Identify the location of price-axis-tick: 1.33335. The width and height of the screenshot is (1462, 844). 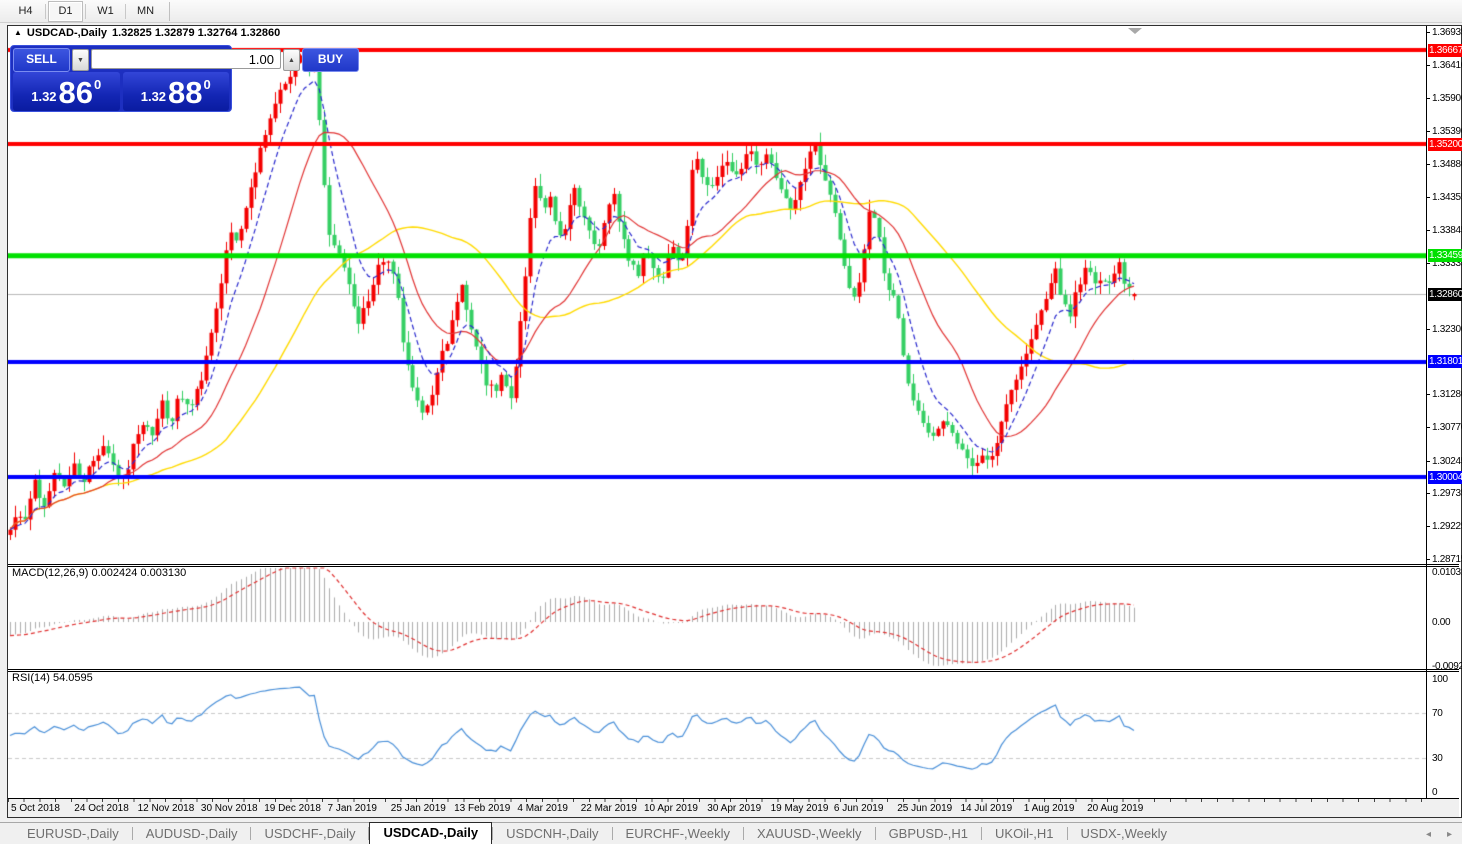
(1443, 263).